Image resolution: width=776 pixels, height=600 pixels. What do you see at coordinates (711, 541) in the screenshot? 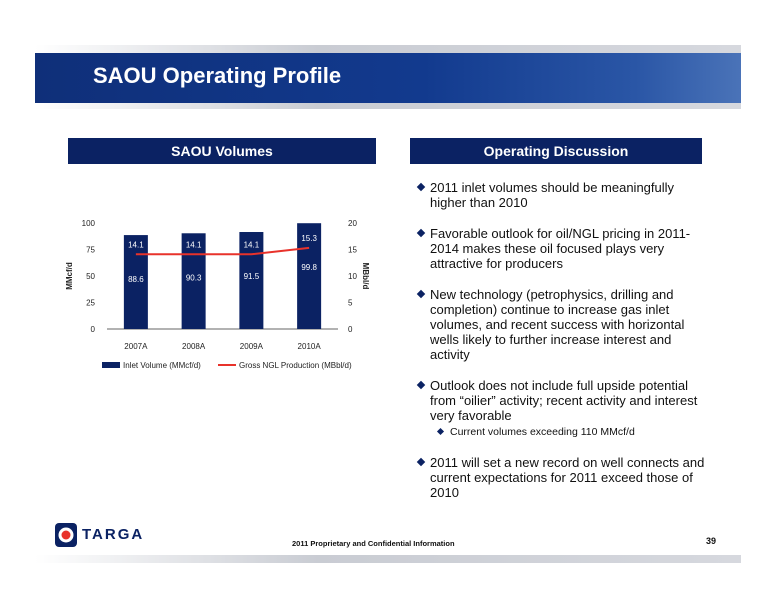
I see `page-number: 39` at bounding box center [711, 541].